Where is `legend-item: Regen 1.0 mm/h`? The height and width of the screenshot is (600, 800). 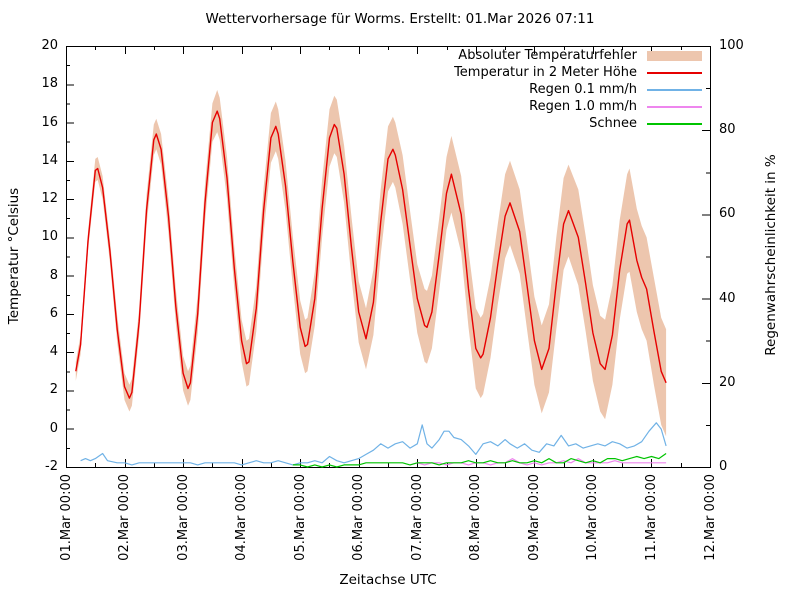
legend-item: Regen 1.0 mm/h is located at coordinates (615, 106).